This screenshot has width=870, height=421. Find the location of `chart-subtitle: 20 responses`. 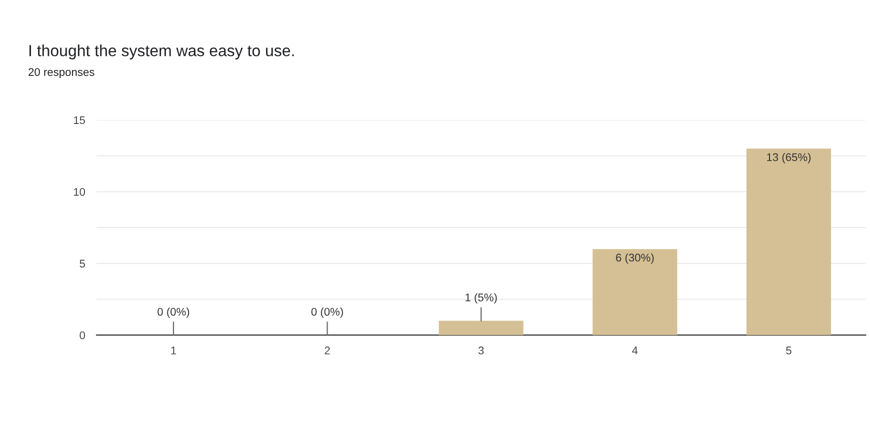

chart-subtitle: 20 responses is located at coordinates (61, 73).